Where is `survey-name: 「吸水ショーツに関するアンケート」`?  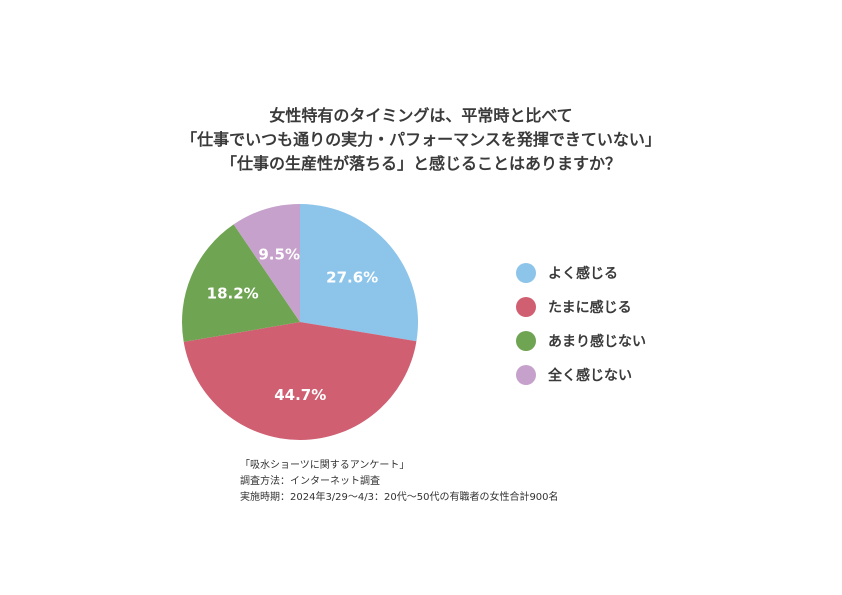 survey-name: 「吸水ショーツに関するアンケート」 is located at coordinates (325, 465).